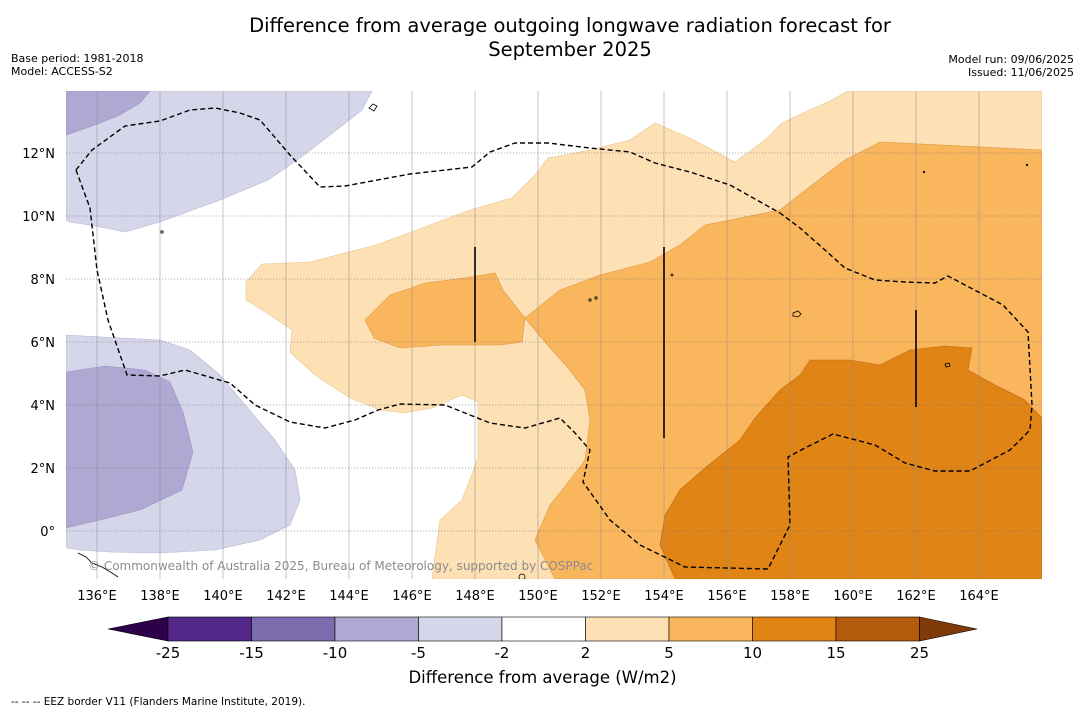 The width and height of the screenshot is (1085, 713). What do you see at coordinates (168, 653) in the screenshot?
I see `colorbar-tick: -25` at bounding box center [168, 653].